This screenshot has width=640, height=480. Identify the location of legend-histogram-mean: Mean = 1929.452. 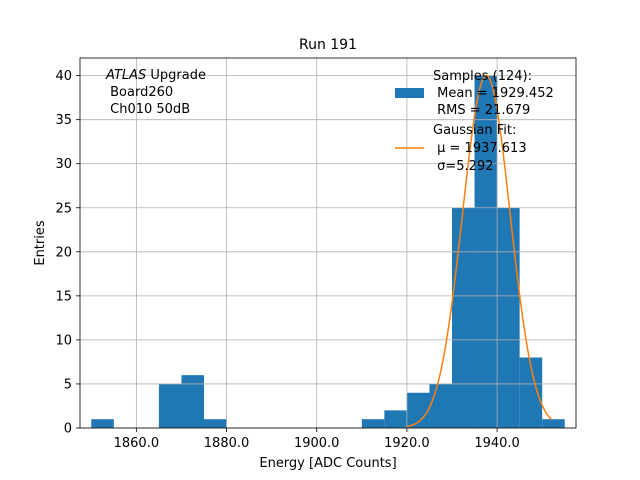
(493, 93).